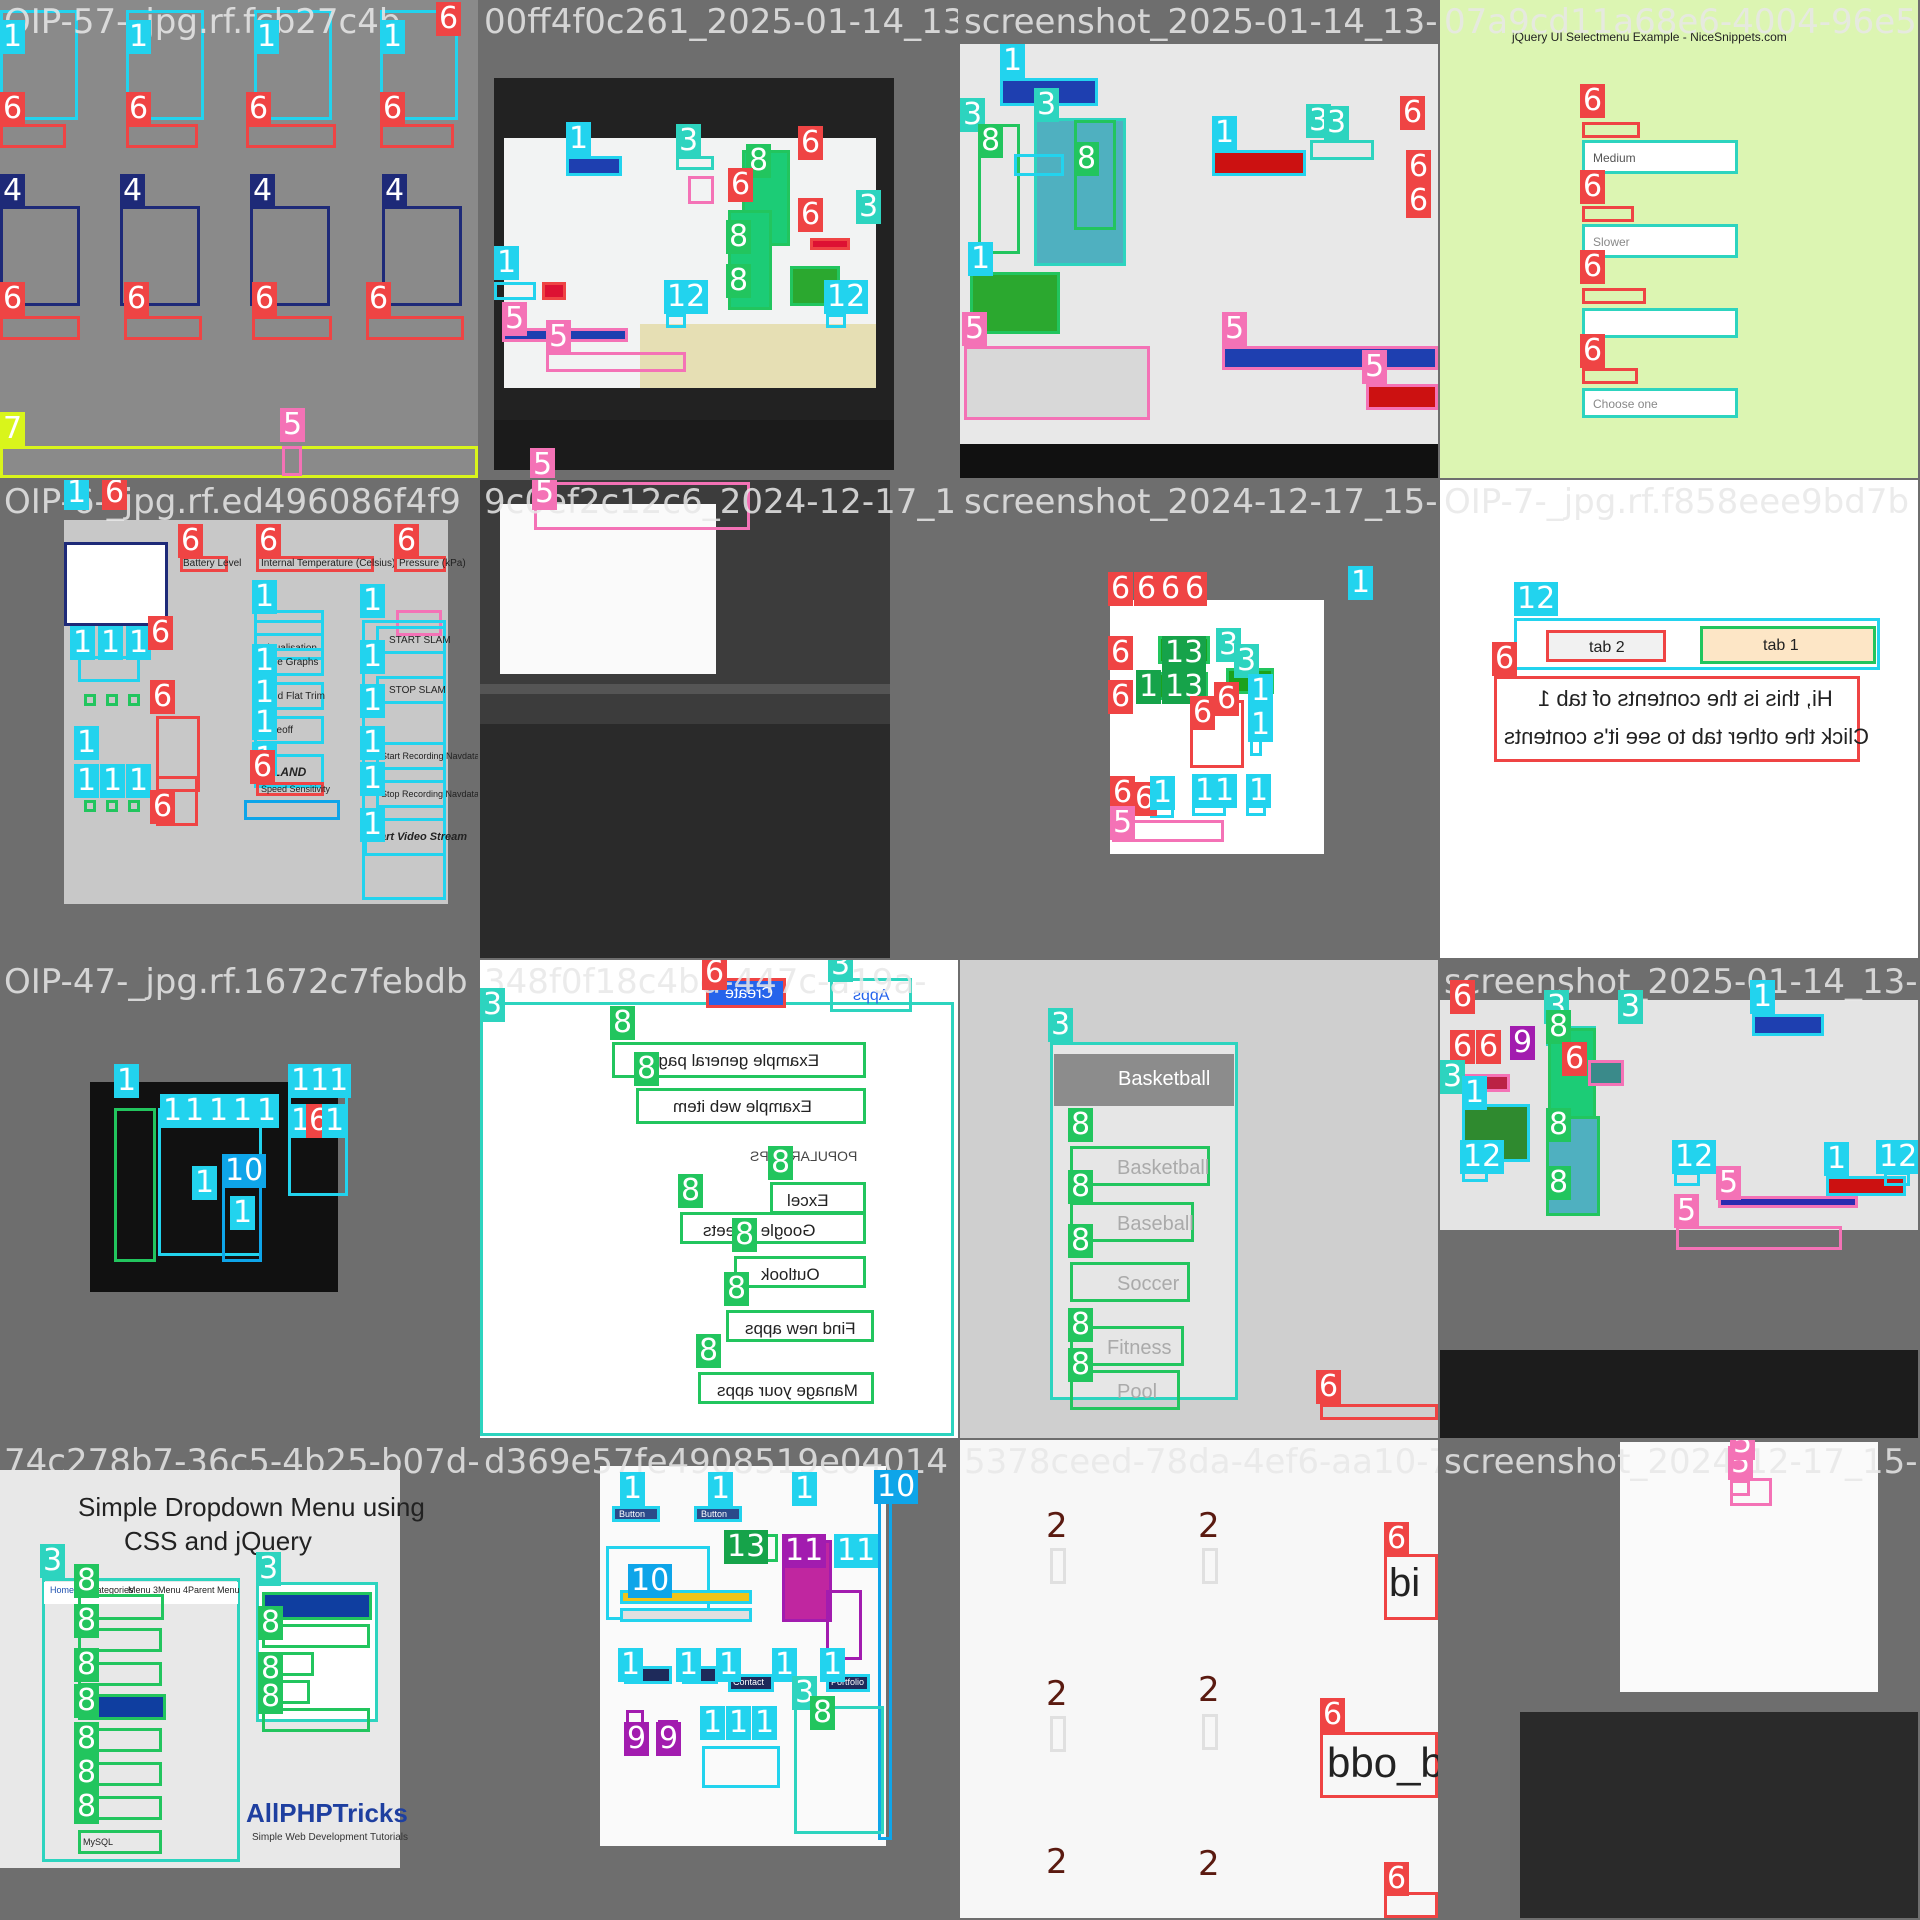 The image size is (1920, 1920). What do you see at coordinates (133, 191) in the screenshot?
I see `class-tag: 4` at bounding box center [133, 191].